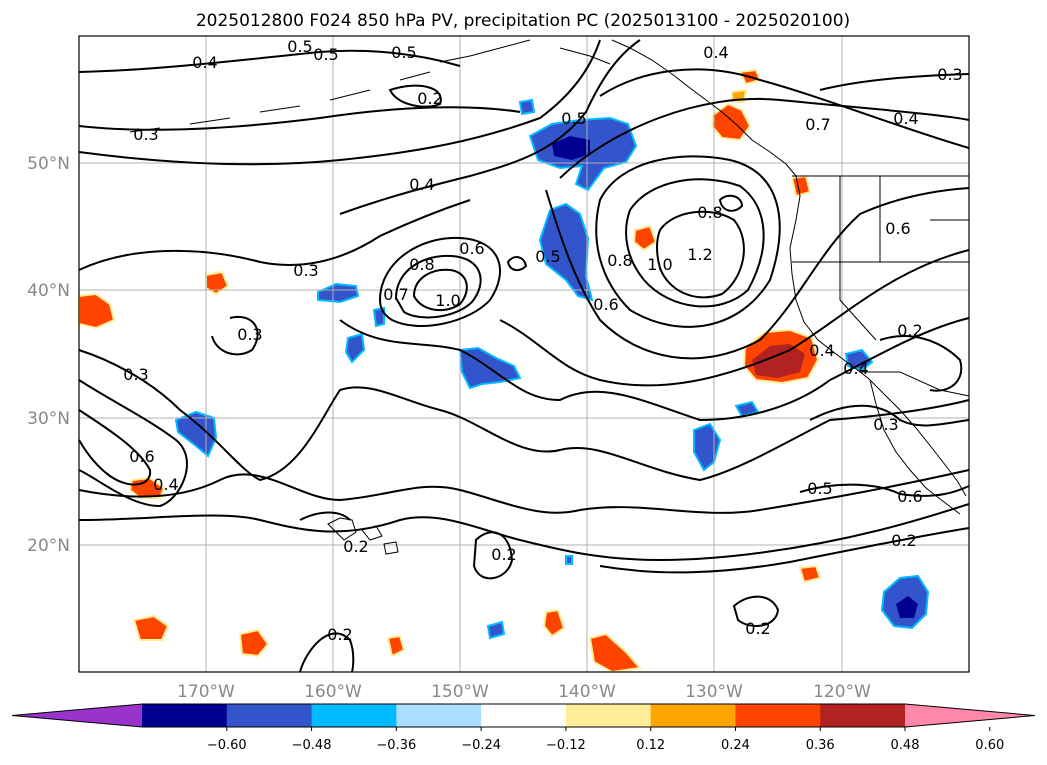 This screenshot has width=1047, height=765. What do you see at coordinates (659, 264) in the screenshot?
I see `contour-label: 1.0` at bounding box center [659, 264].